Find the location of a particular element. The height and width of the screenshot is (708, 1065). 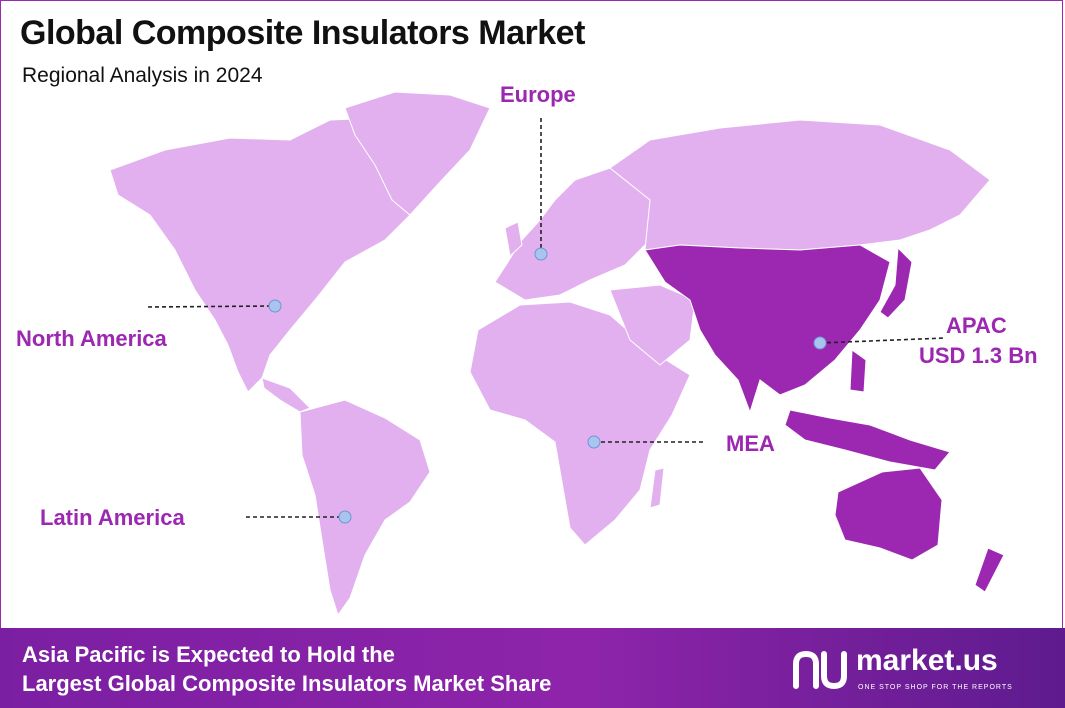

philippines-landmass is located at coordinates (858, 371).